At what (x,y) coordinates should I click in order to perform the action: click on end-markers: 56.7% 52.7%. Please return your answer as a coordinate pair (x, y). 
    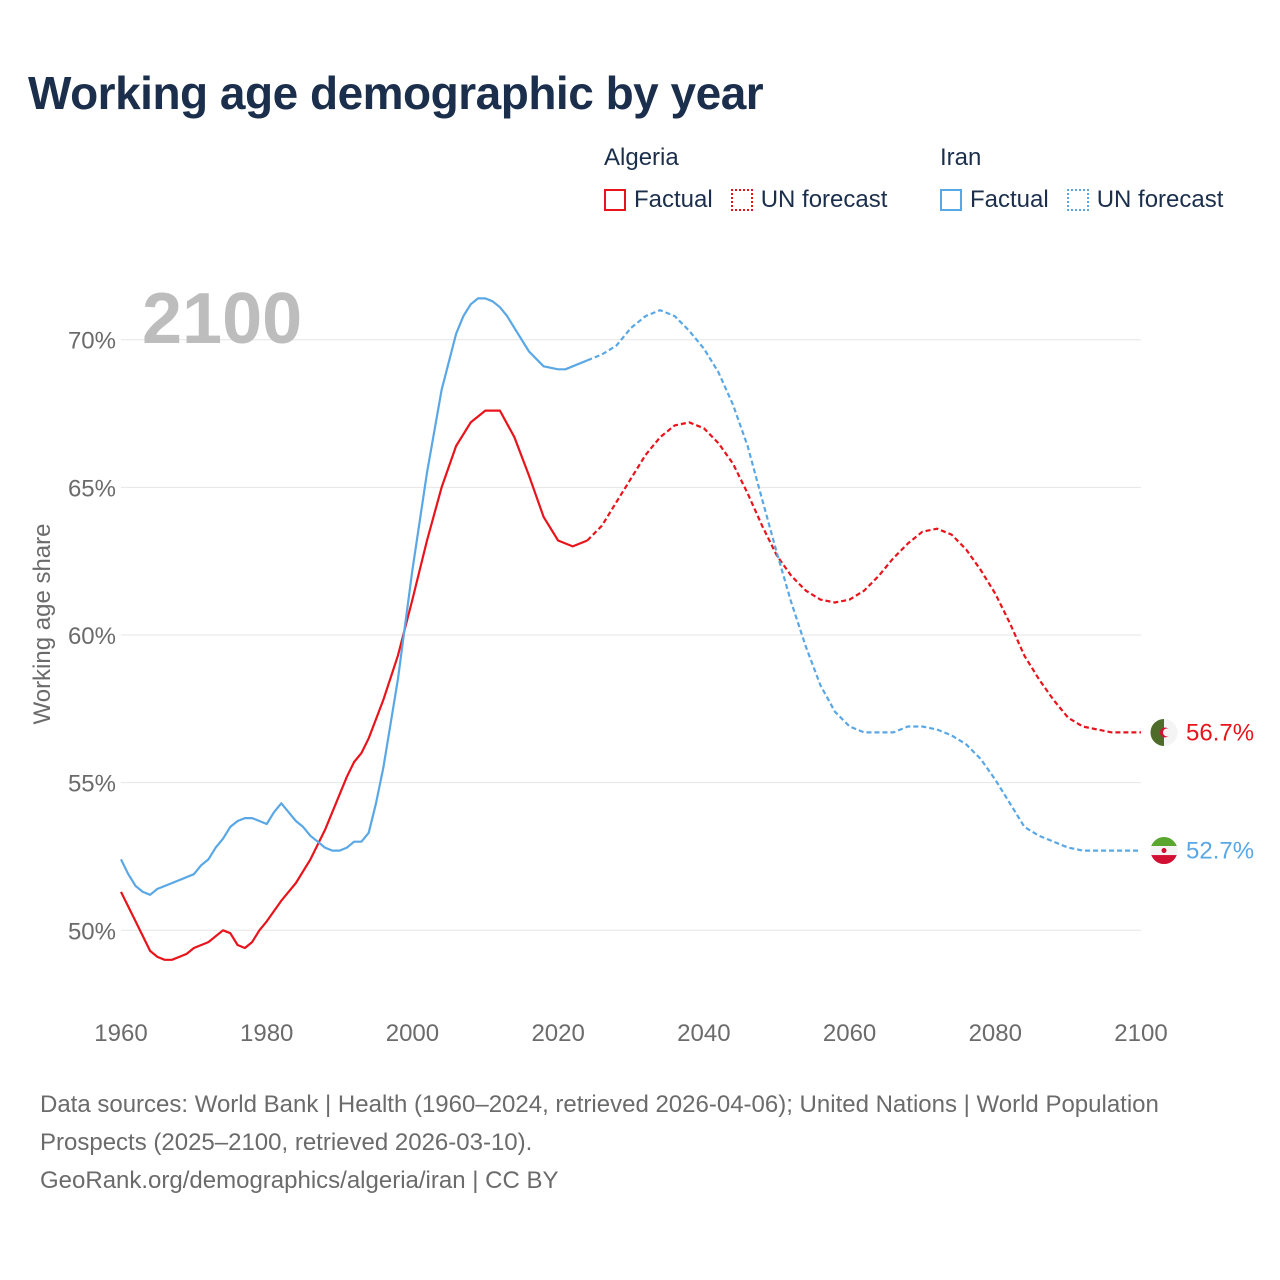
    Looking at the image, I should click on (1201, 791).